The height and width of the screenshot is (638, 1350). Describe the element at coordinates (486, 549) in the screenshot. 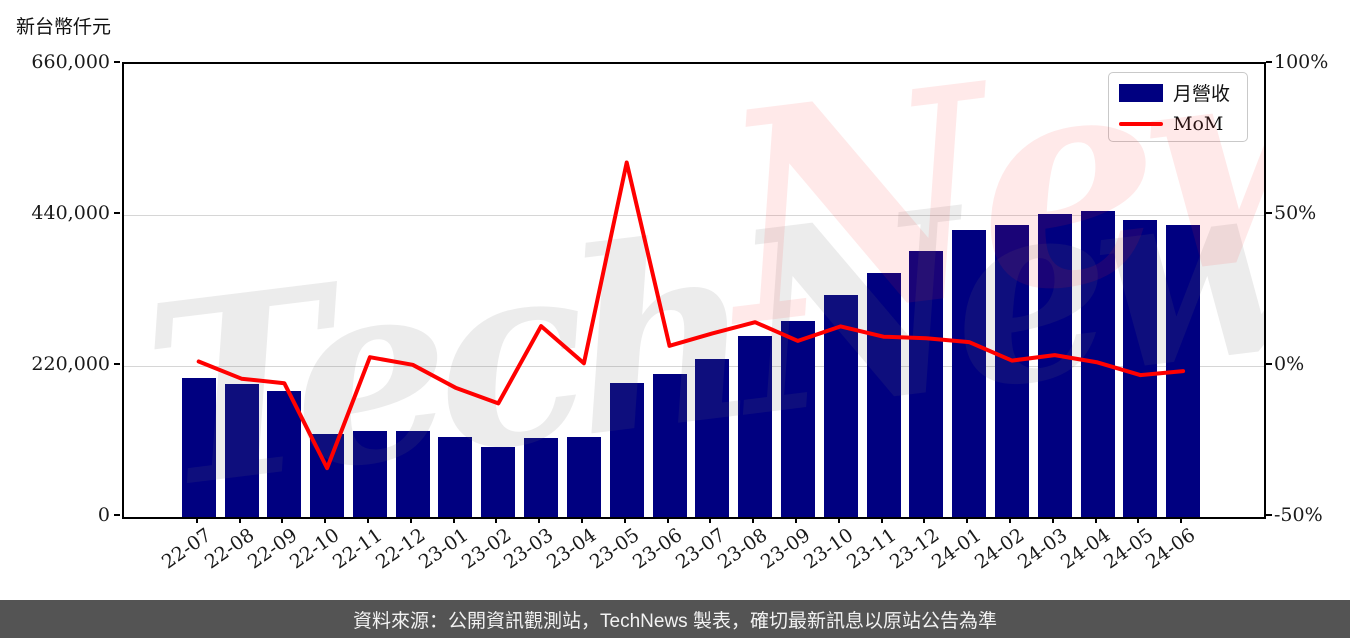

I see `x-axis-tick-label-23-02: 23-02` at that location.